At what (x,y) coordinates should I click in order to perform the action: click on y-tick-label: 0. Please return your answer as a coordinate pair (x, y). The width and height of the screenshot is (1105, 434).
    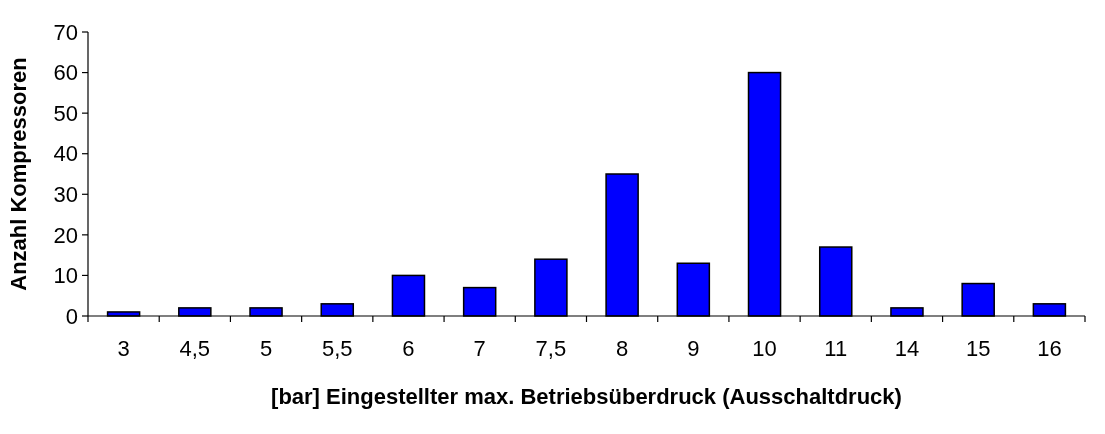
    Looking at the image, I should click on (71, 316).